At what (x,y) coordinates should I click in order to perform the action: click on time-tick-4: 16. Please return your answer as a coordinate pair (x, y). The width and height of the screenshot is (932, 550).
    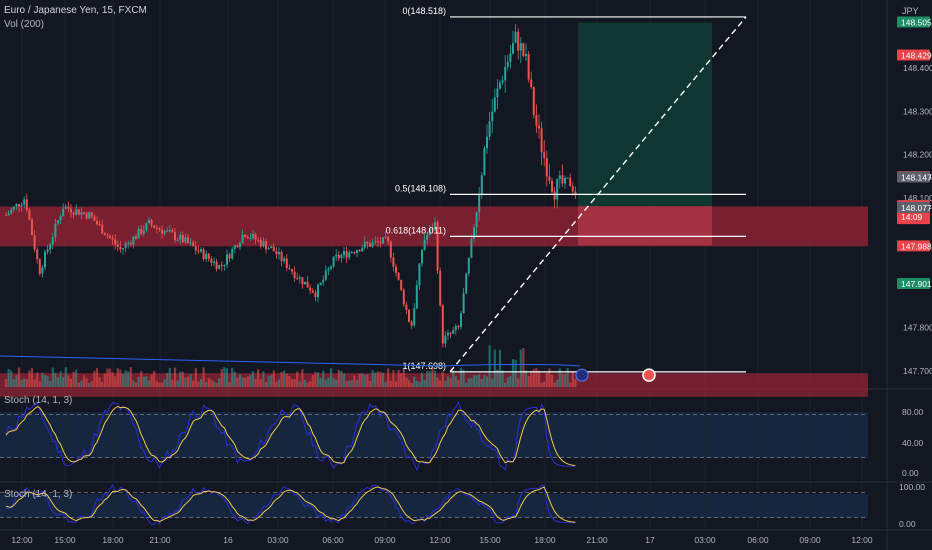
    Looking at the image, I should click on (228, 540).